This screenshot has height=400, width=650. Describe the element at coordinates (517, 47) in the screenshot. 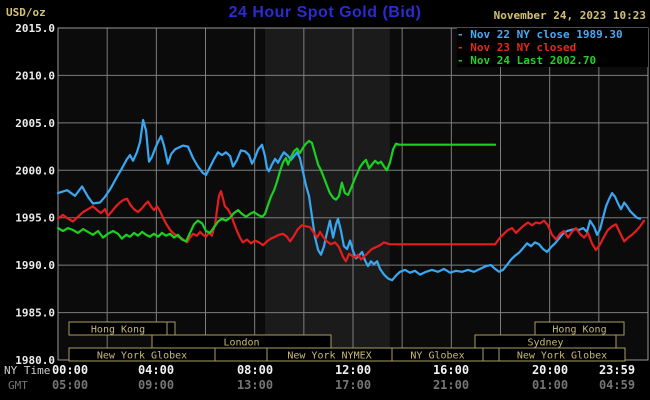

I see `legend-entry-1: - Nov 23 NY closed` at that location.